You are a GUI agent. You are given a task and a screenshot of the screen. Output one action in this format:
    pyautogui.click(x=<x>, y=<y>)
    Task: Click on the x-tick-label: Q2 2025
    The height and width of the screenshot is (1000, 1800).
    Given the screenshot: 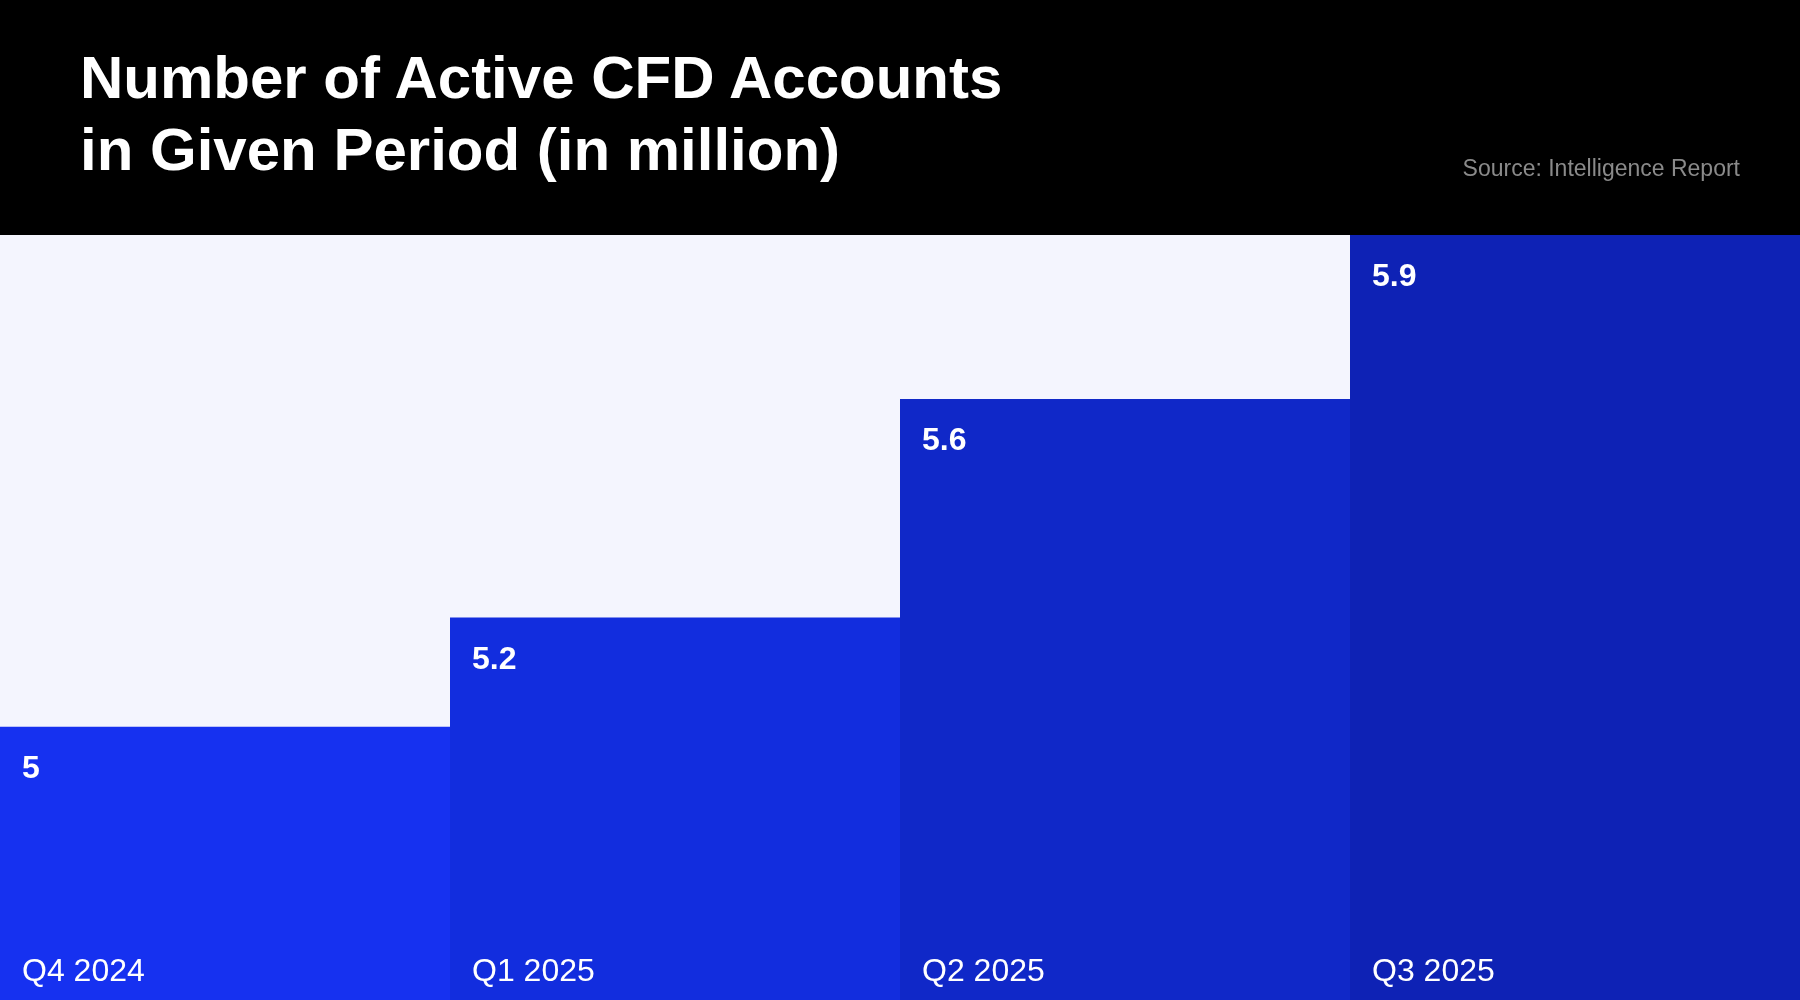 What is the action you would take?
    pyautogui.click(x=983, y=970)
    